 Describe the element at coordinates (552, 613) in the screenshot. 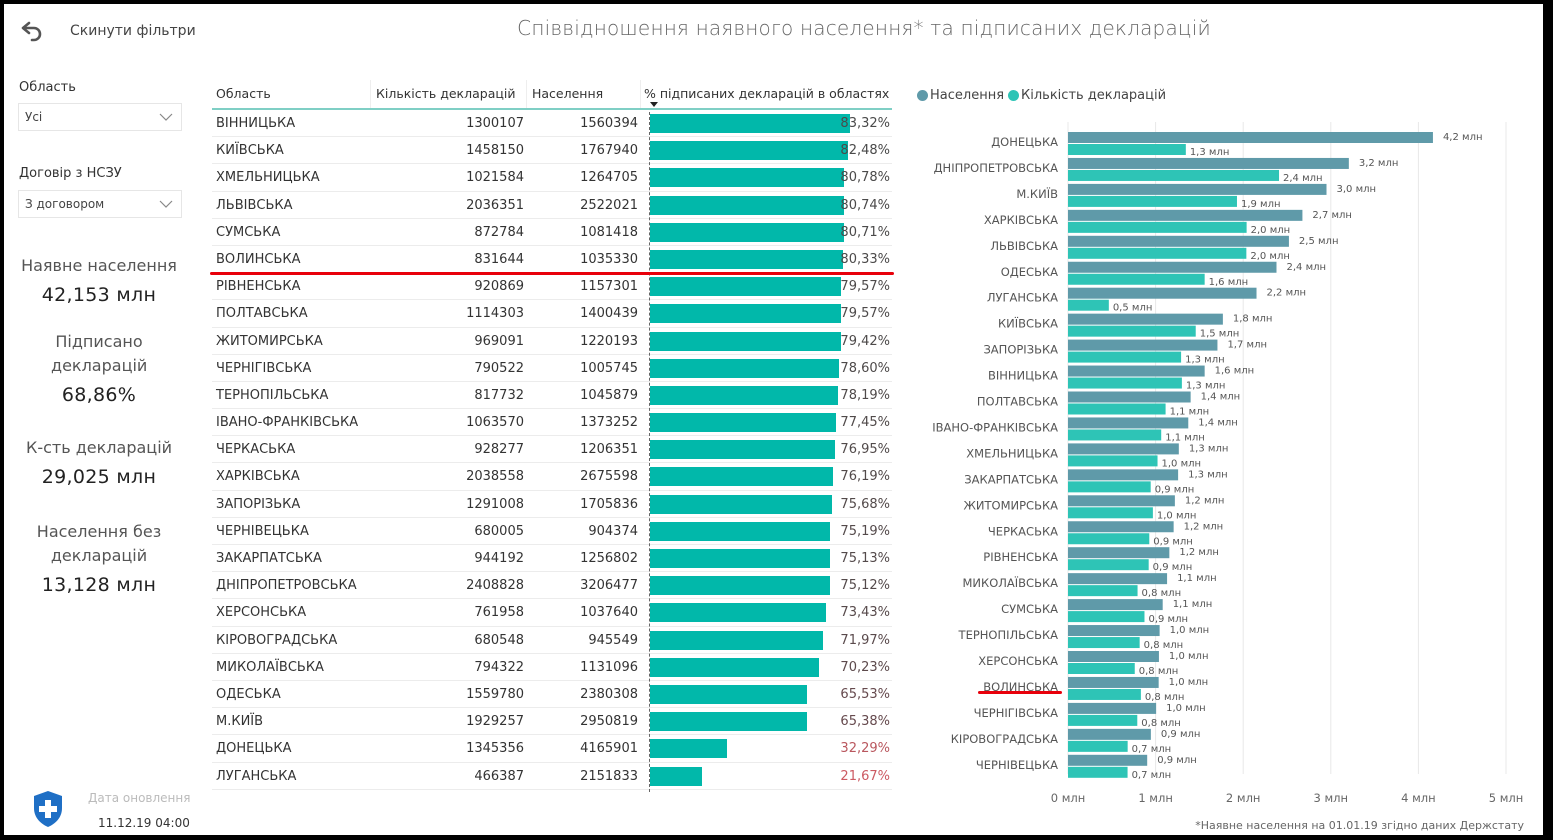

I see `table-row: ХЕРСОНСЬКА 761958 1037640 73,43%` at that location.